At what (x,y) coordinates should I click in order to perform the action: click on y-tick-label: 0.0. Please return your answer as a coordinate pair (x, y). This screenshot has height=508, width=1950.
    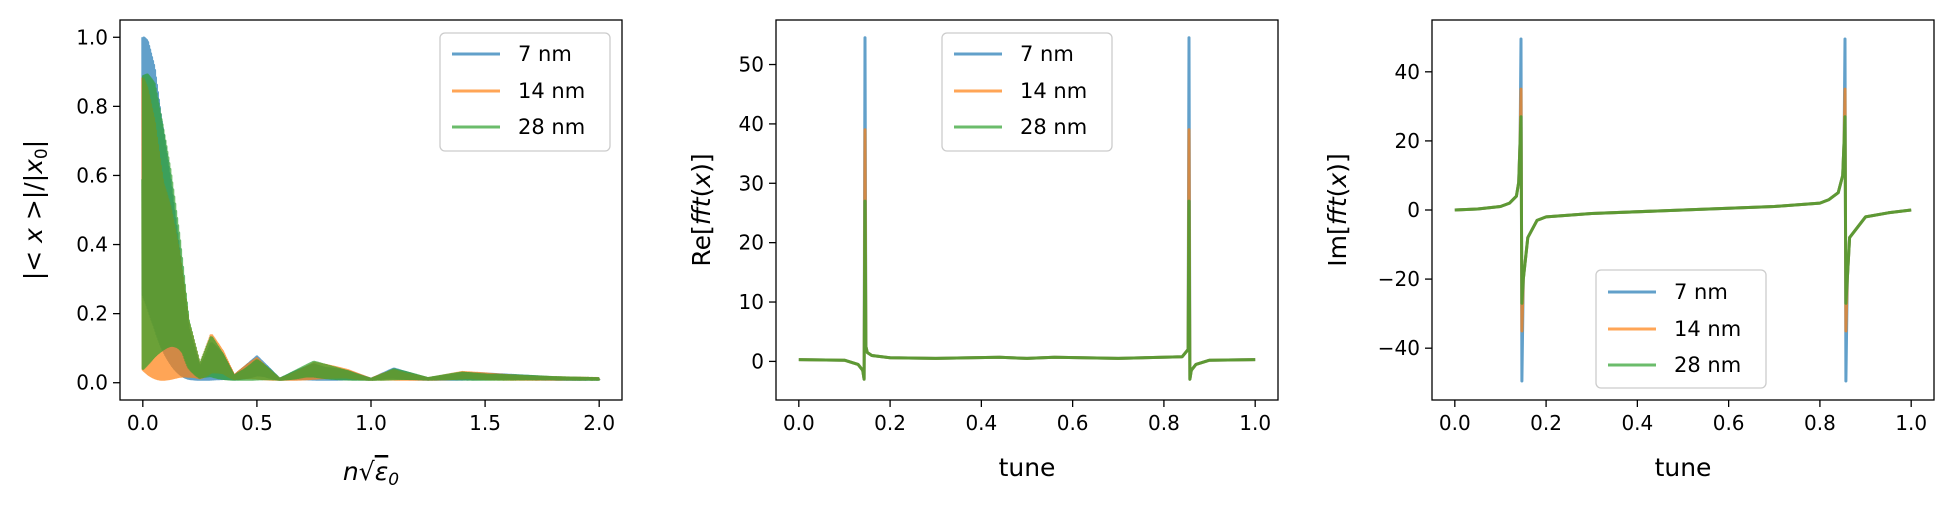
    Looking at the image, I should click on (92, 383).